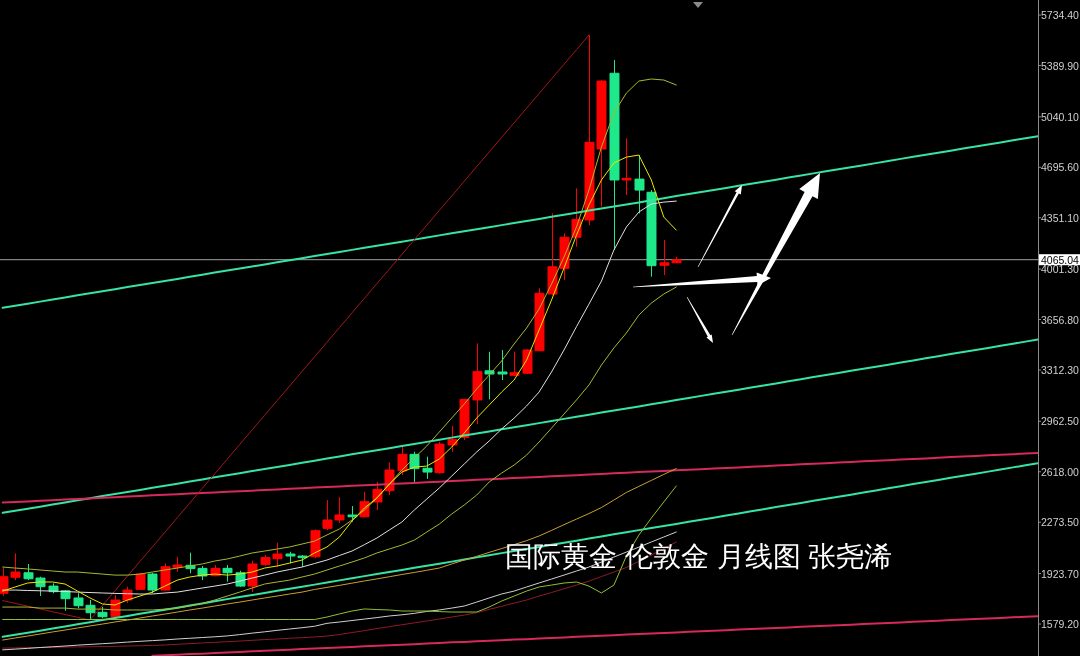  I want to click on y-tick-label: 1923.70, so click(1060, 573).